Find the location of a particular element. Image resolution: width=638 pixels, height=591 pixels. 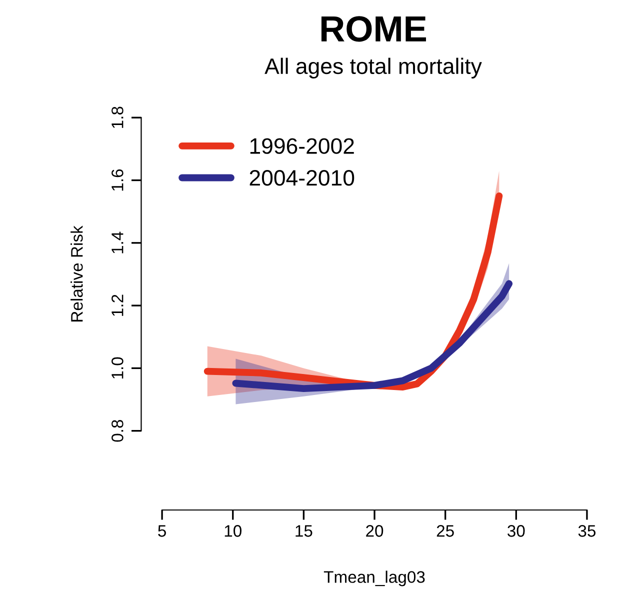

x-tick-label: 35 is located at coordinates (587, 531).